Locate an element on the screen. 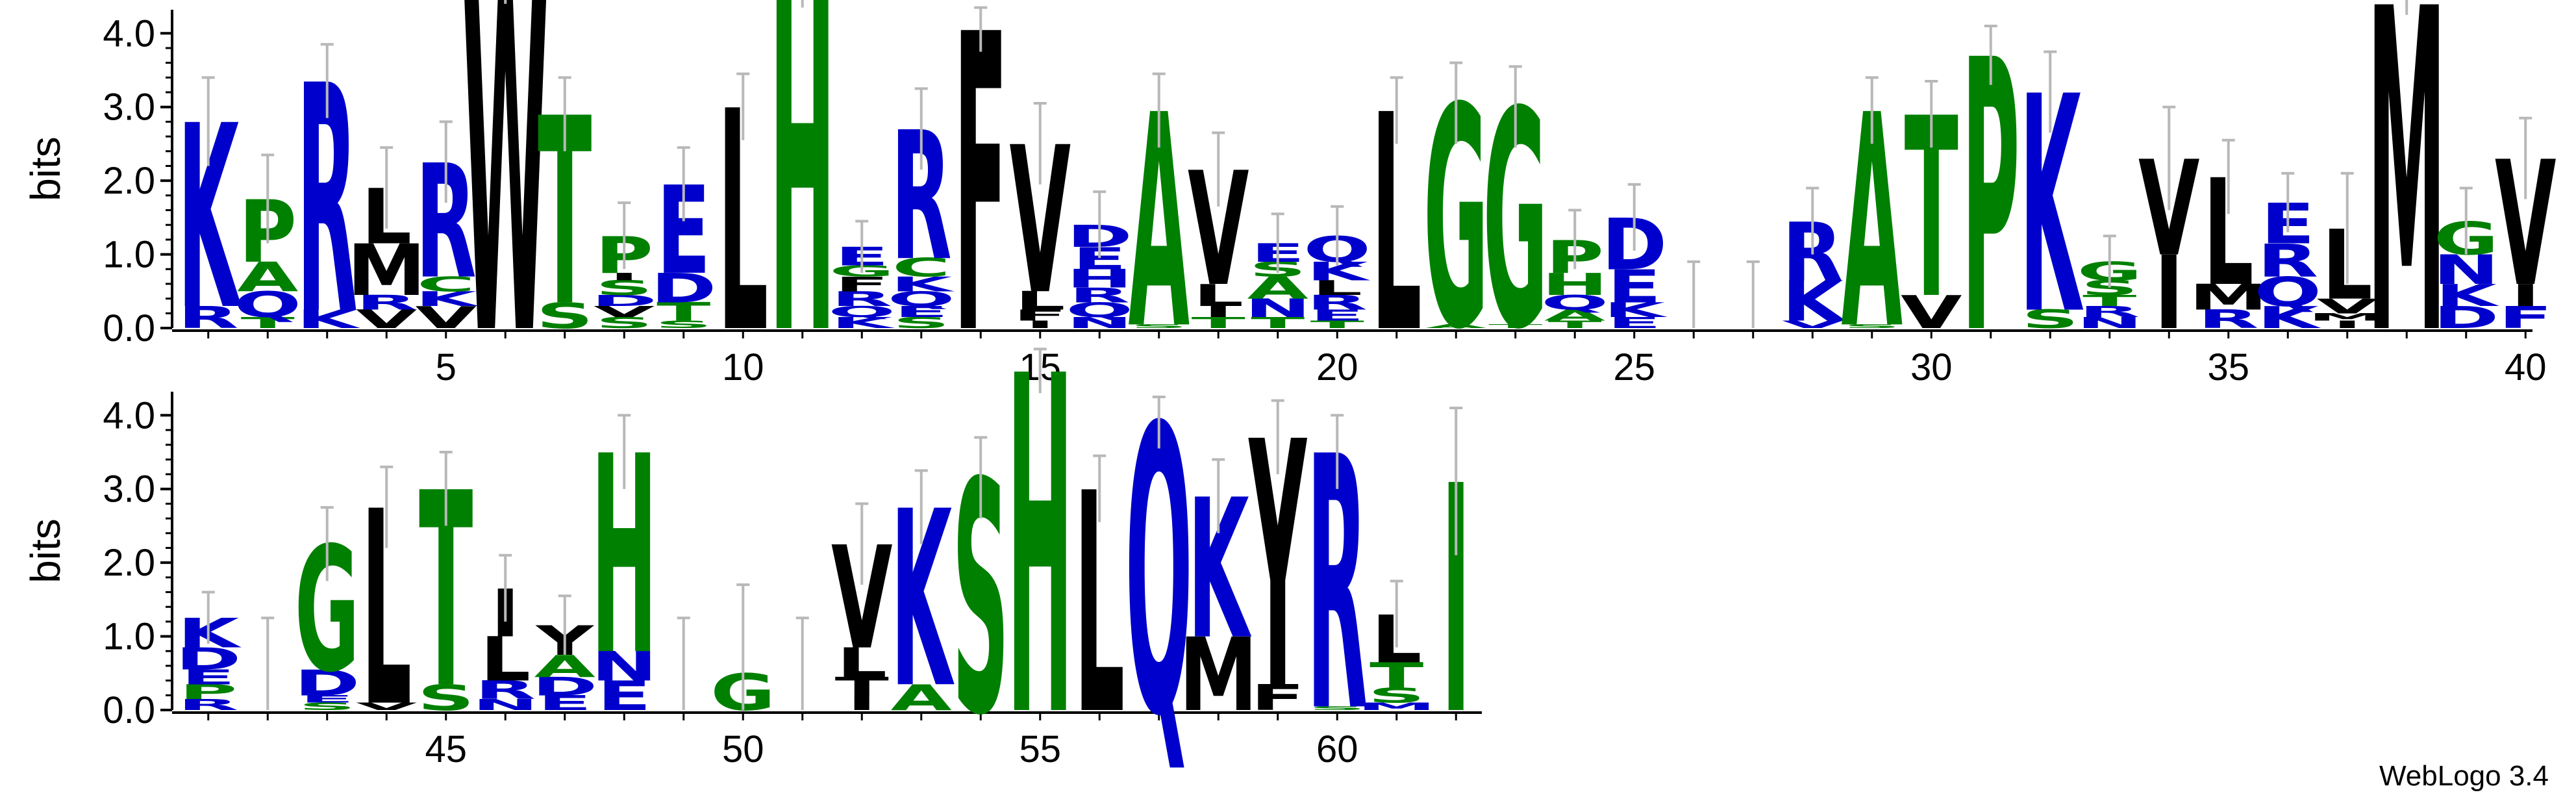 The height and width of the screenshot is (812, 2576). logo-column: SK is located at coordinates (2052, 207).